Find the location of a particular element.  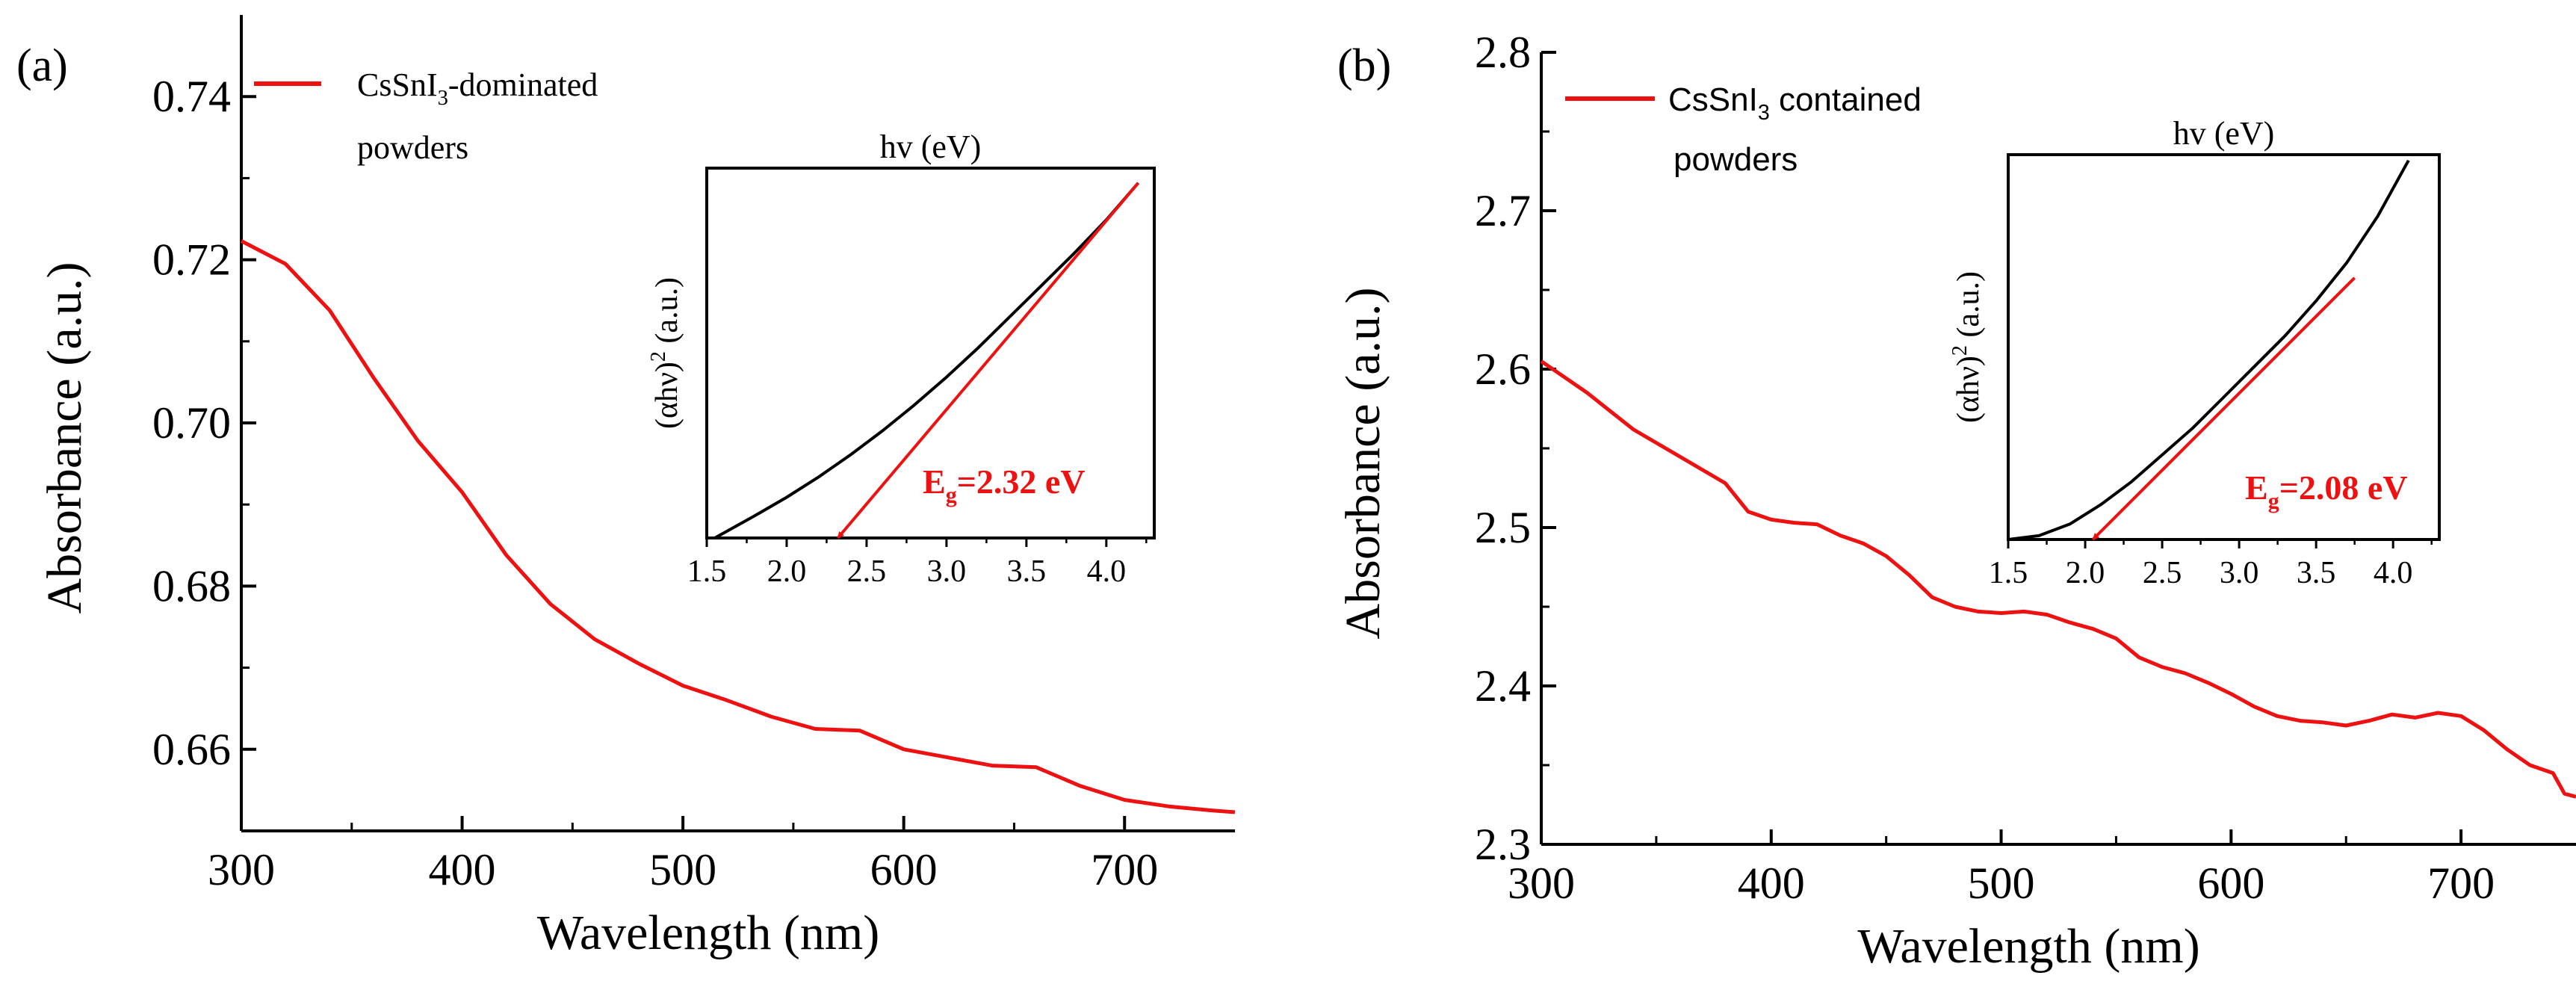

panel-label: (b) is located at coordinates (1364, 65).